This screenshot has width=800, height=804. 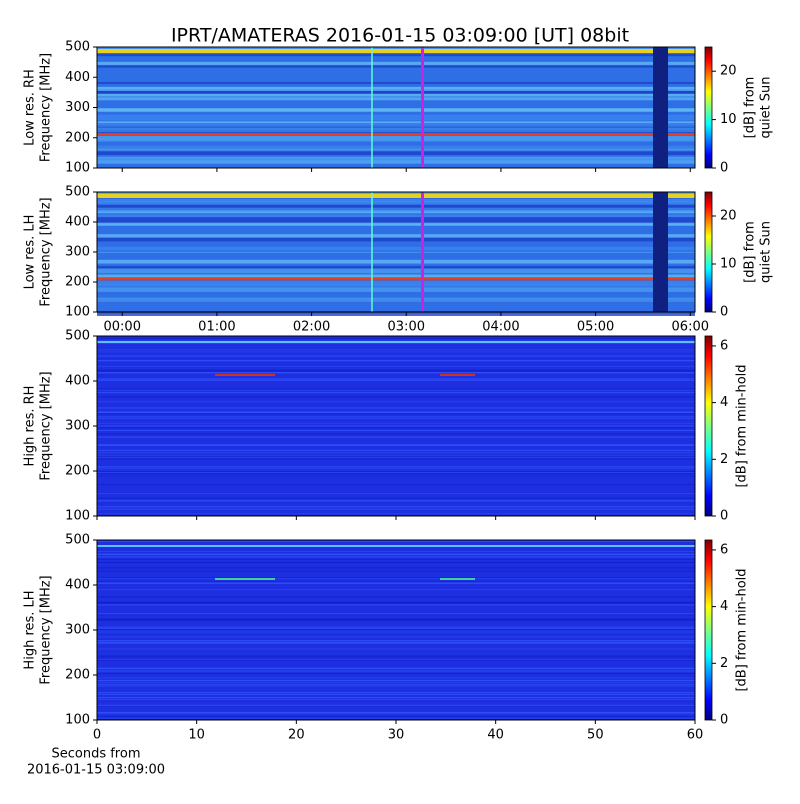 What do you see at coordinates (122, 327) in the screenshot?
I see `x-tick-label: 00:00` at bounding box center [122, 327].